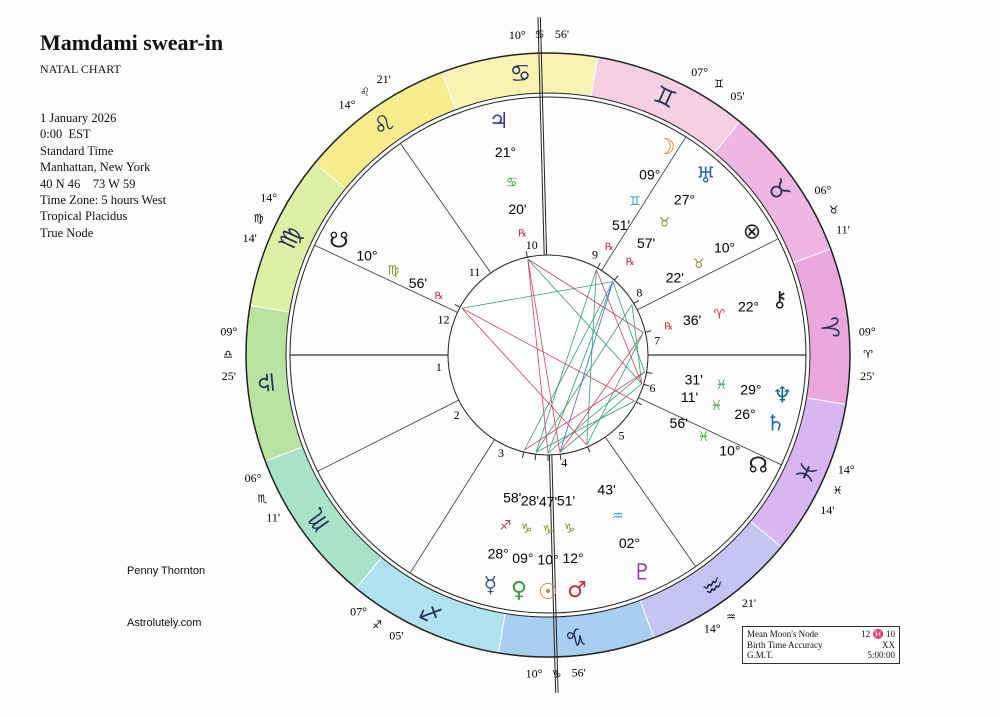 The height and width of the screenshot is (717, 1000). What do you see at coordinates (649, 175) in the screenshot?
I see `planet-degree: 09°` at bounding box center [649, 175].